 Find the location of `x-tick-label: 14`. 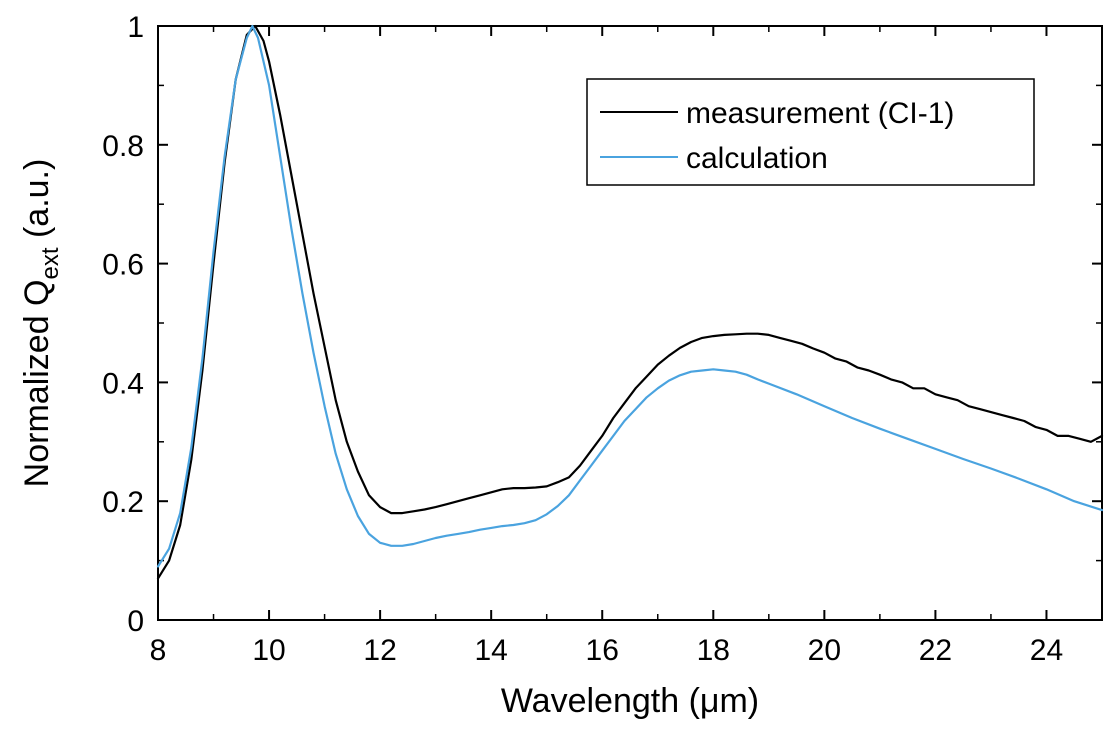

x-tick-label: 14 is located at coordinates (490, 650).